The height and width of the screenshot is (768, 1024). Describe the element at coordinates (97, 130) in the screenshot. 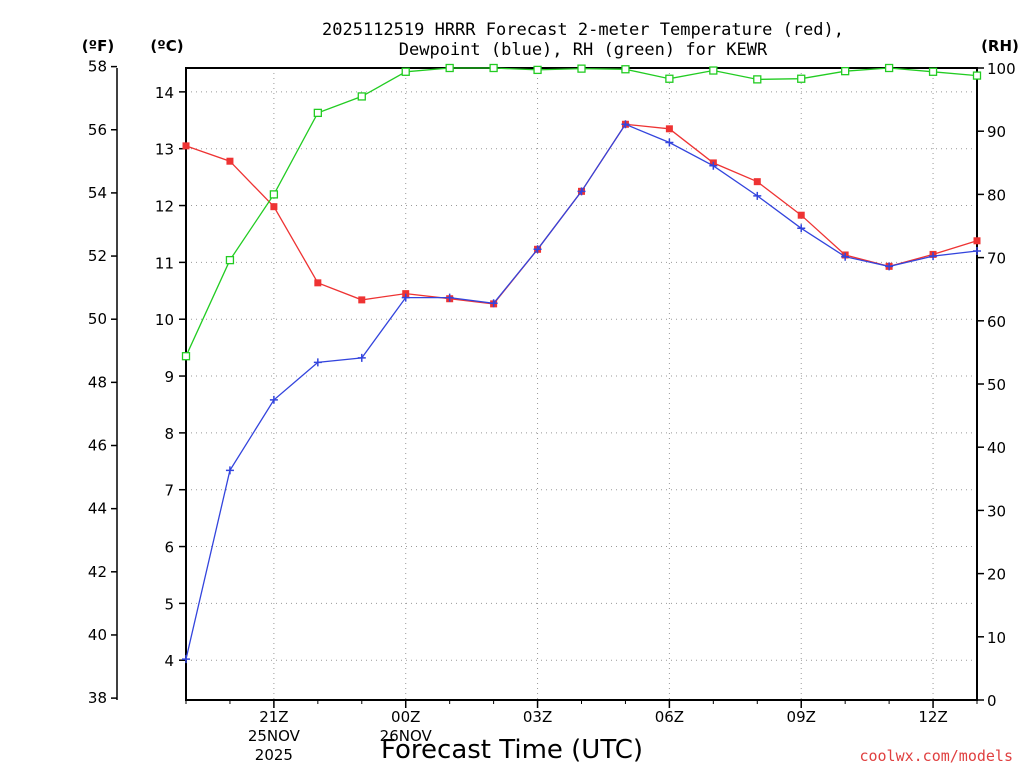

I see `fahrenheit-tick-label: 56` at that location.